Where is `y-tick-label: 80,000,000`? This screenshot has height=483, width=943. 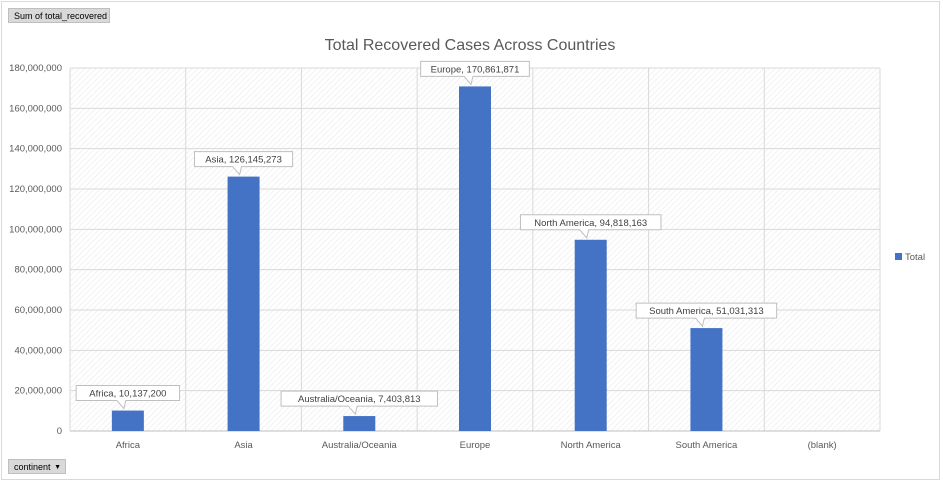 y-tick-label: 80,000,000 is located at coordinates (38, 270).